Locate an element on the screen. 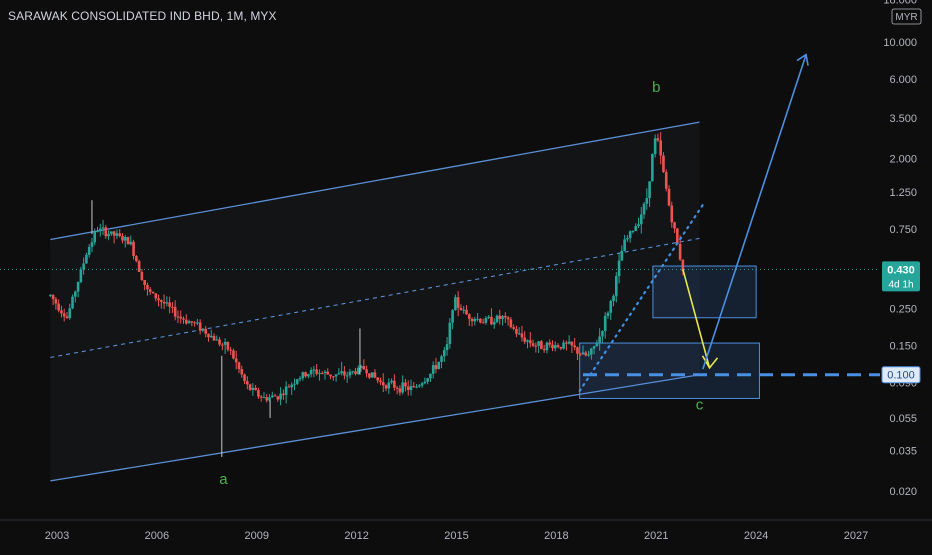  channel-lower-line is located at coordinates (375, 428).